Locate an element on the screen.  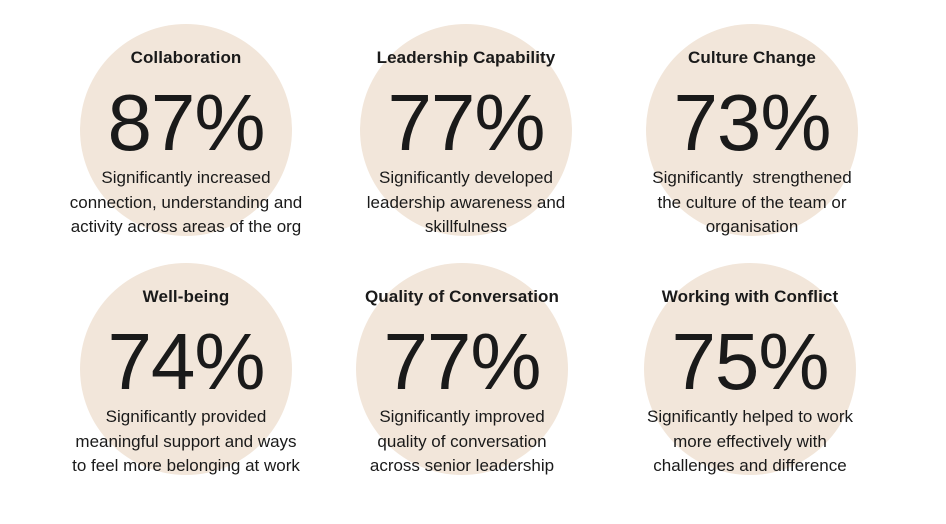
stat-percentage: 75% is located at coordinates (750, 361).